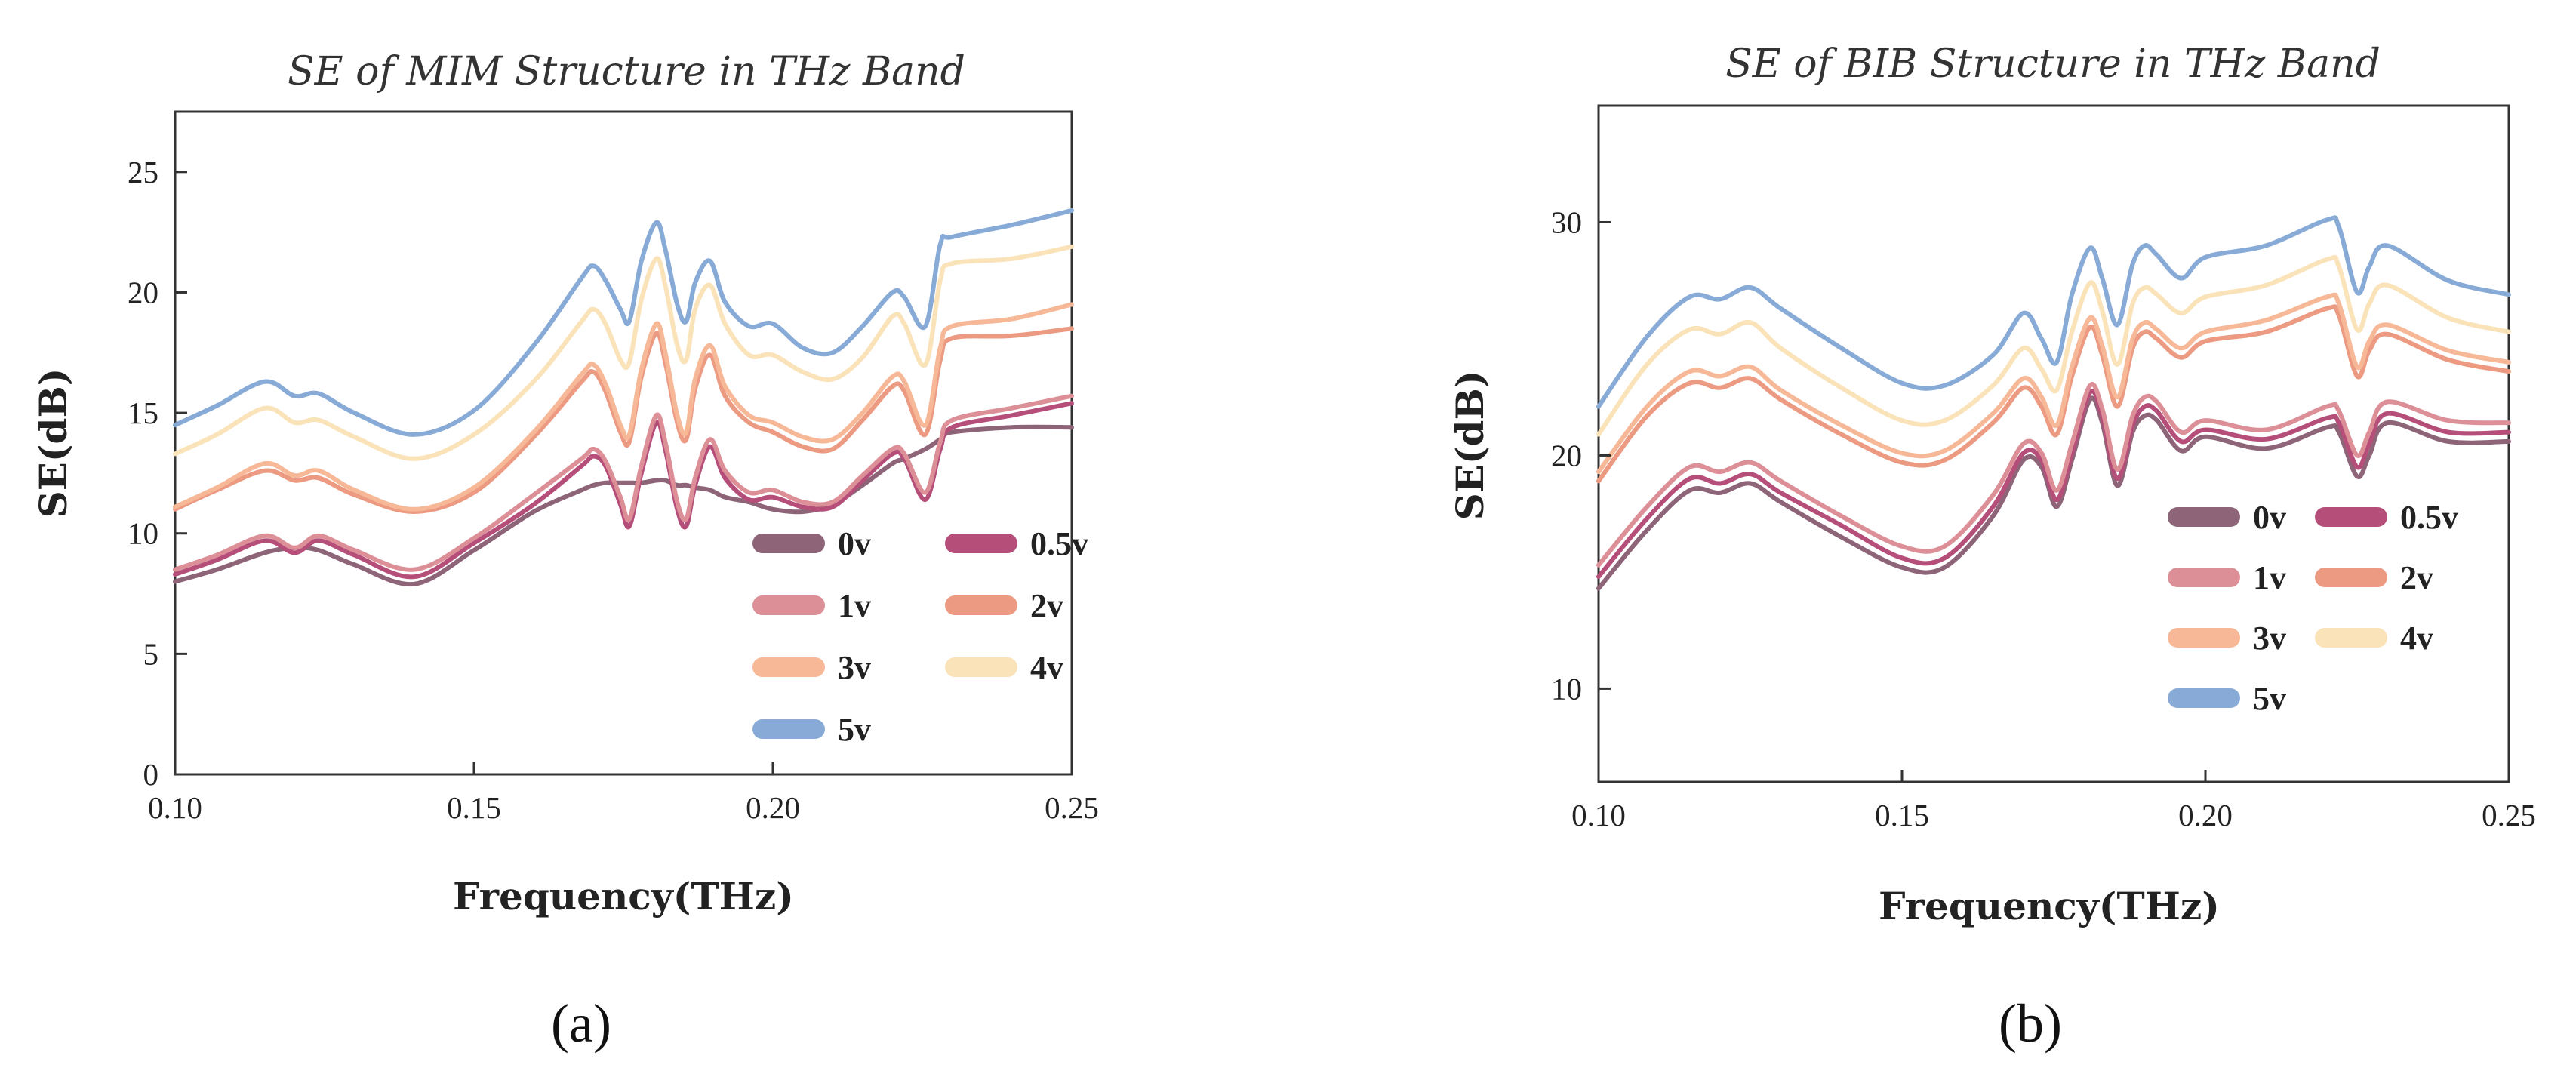 This screenshot has height=1077, width=2576. Describe the element at coordinates (623, 794) in the screenshot. I see `chart-a-x-ticks: 0.10 0.15 0.20 0.25` at that location.